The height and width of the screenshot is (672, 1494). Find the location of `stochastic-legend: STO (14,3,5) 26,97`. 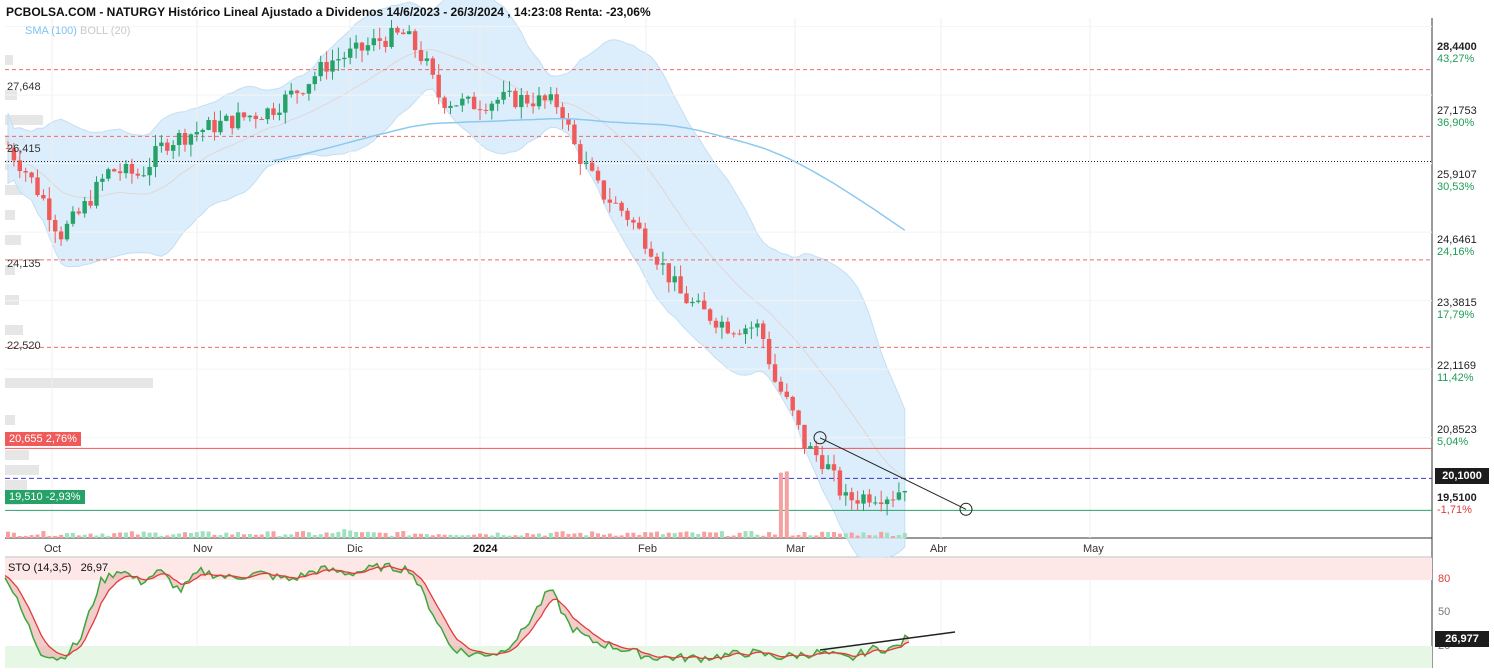

stochastic-legend: STO (14,3,5) 26,97 is located at coordinates (58, 568).